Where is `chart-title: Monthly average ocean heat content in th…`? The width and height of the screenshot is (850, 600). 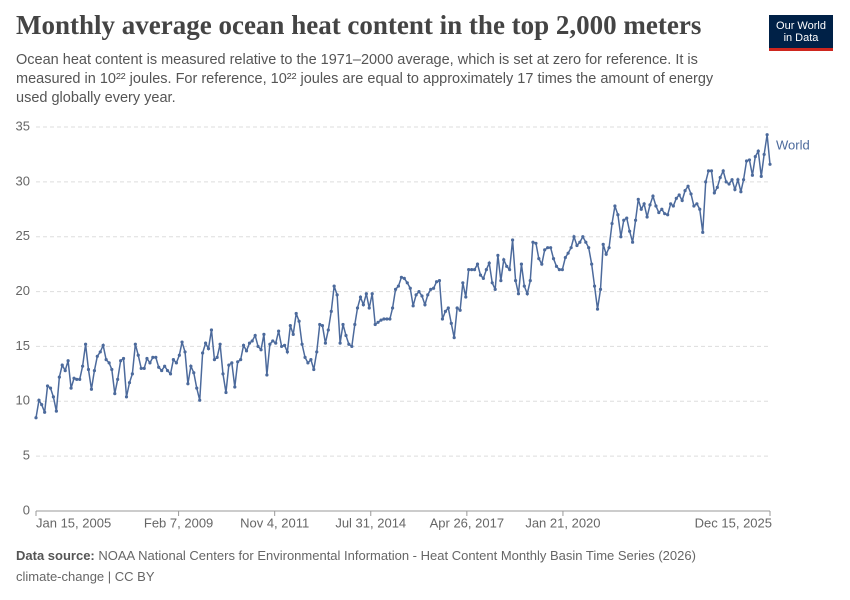
chart-title: Monthly average ocean heat content in th… is located at coordinates (359, 25).